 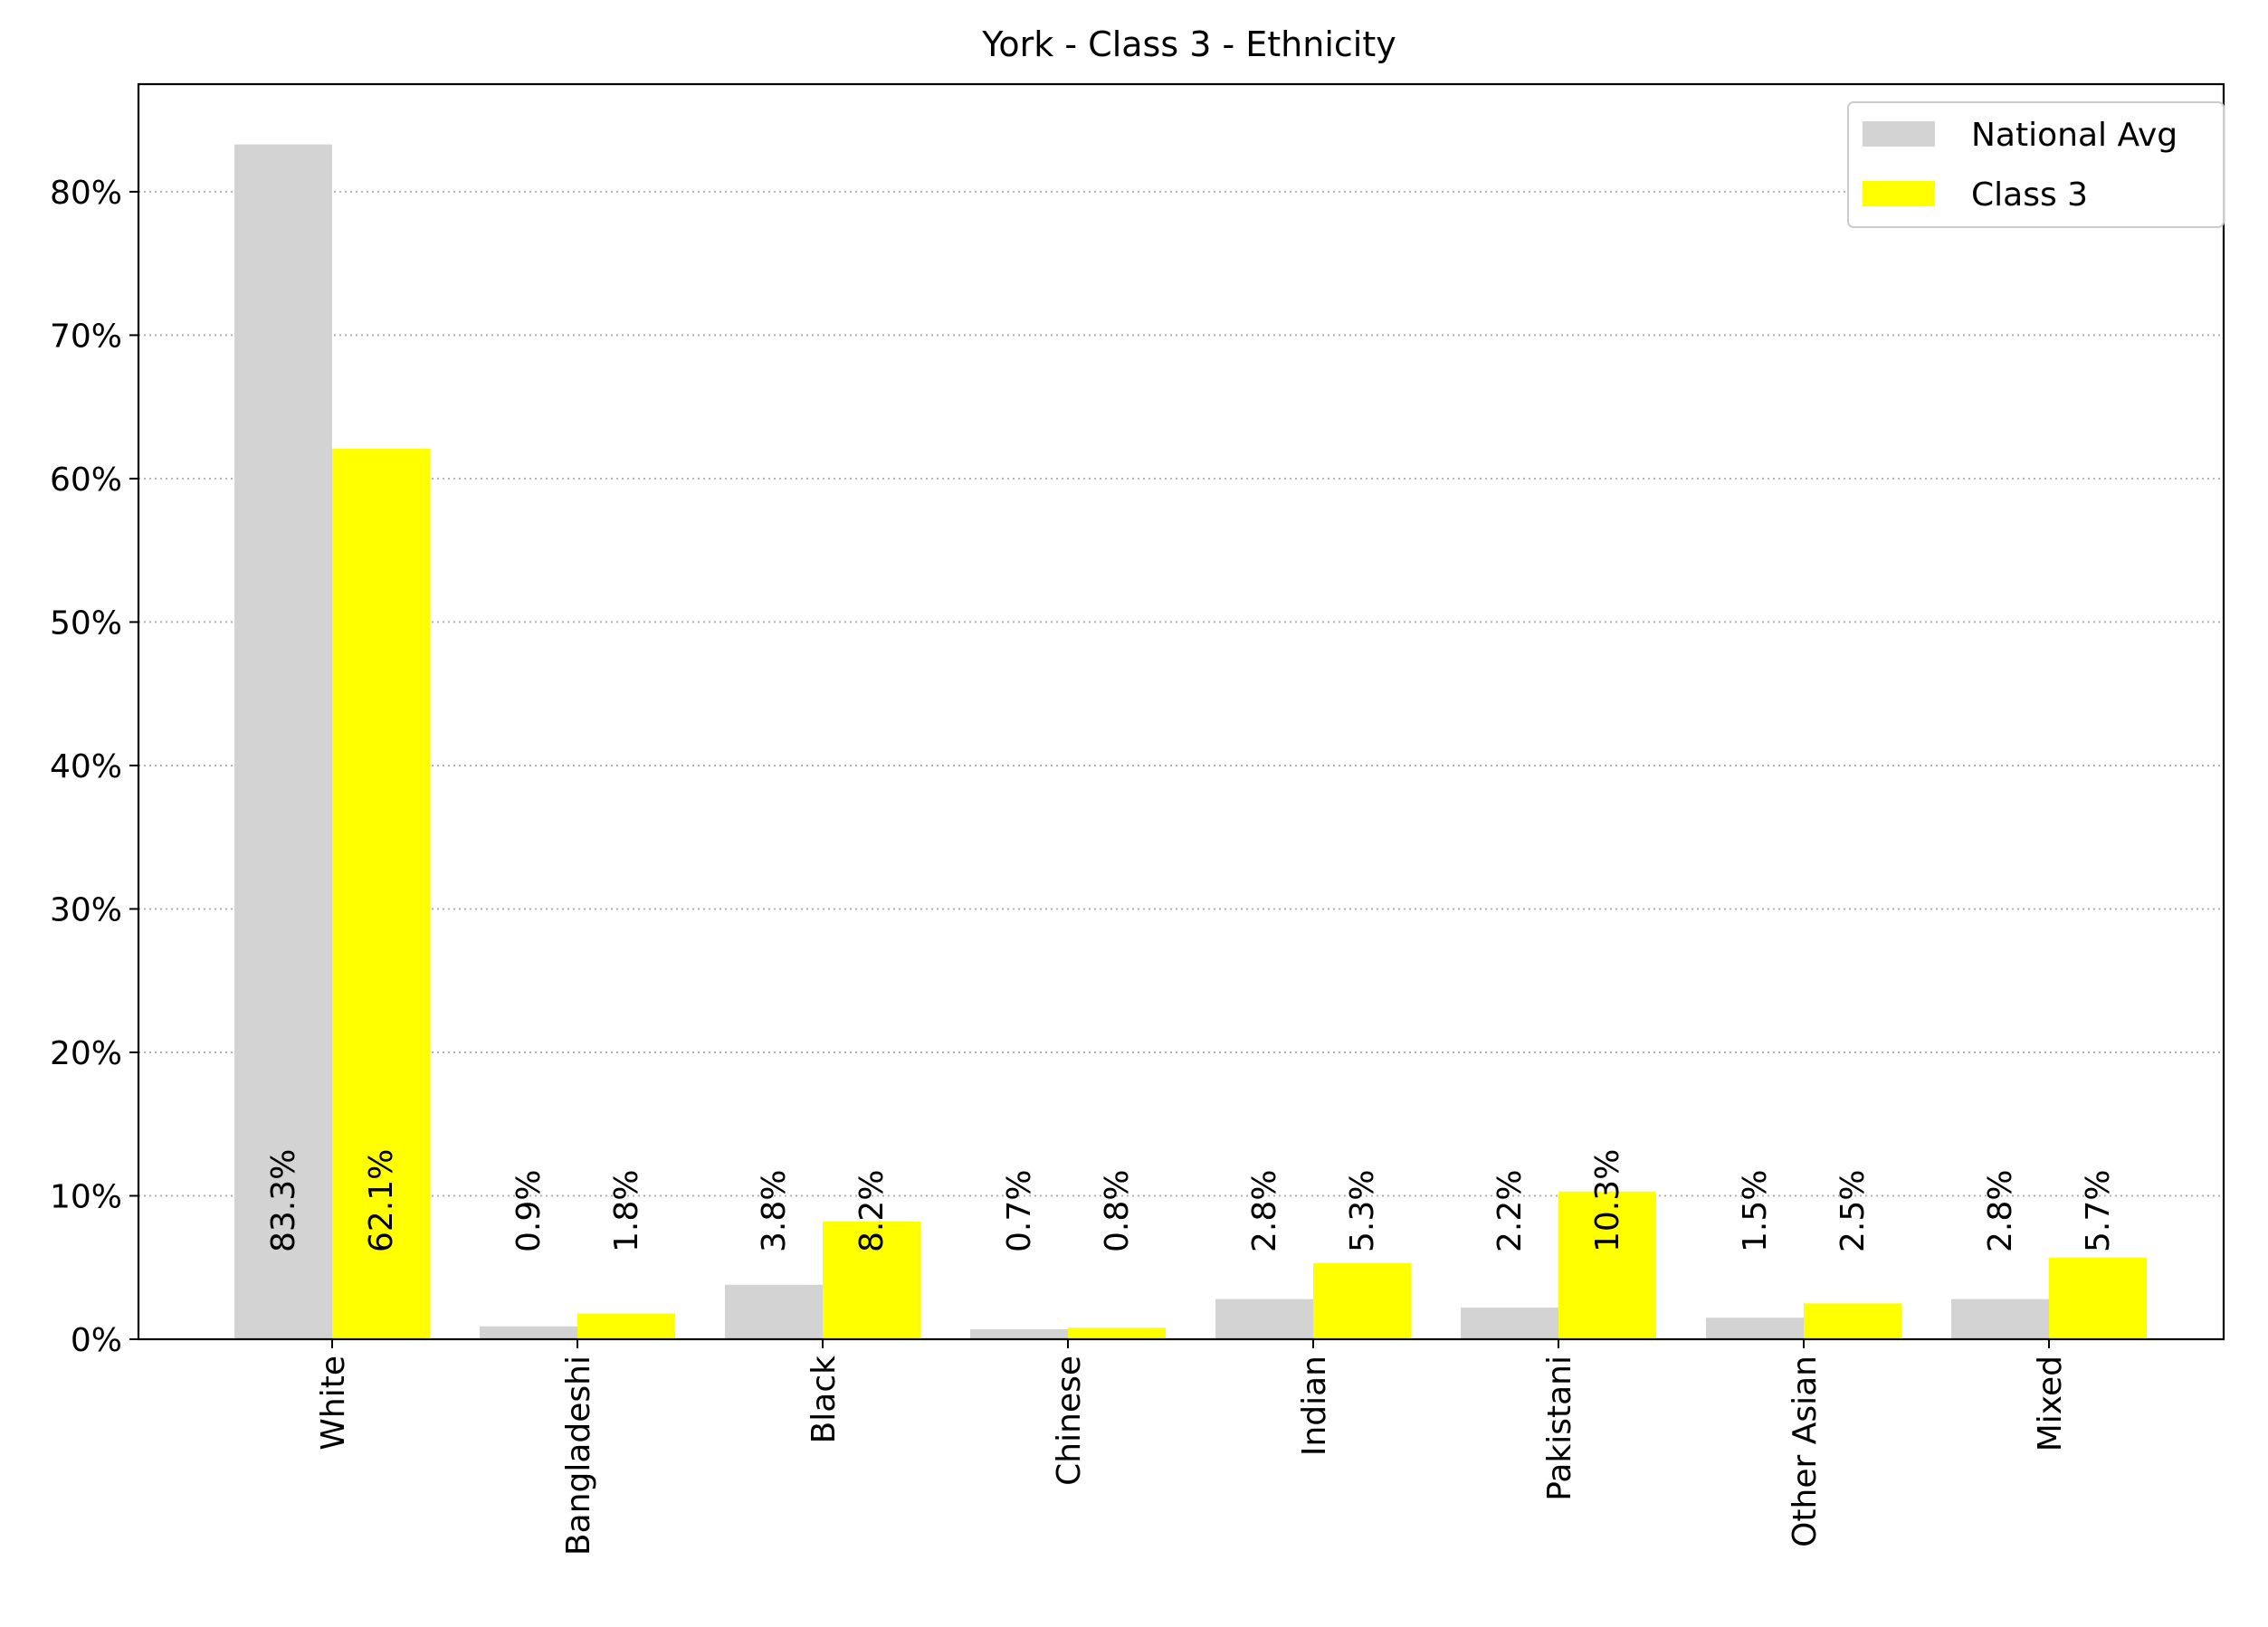 I want to click on legend-label: Class 3, so click(x=2029, y=195).